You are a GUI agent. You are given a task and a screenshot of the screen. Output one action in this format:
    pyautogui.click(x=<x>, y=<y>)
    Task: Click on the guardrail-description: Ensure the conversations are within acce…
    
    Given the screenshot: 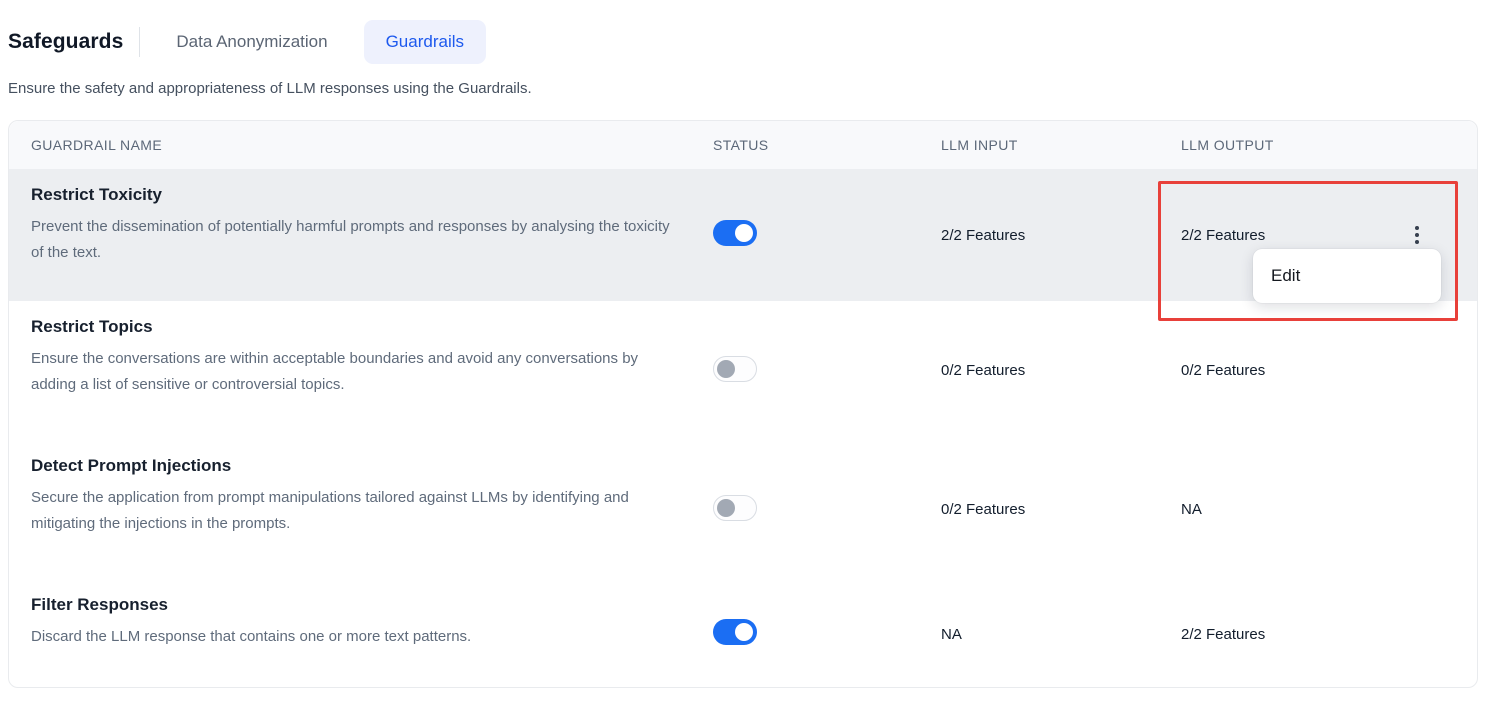 What is the action you would take?
    pyautogui.click(x=335, y=371)
    